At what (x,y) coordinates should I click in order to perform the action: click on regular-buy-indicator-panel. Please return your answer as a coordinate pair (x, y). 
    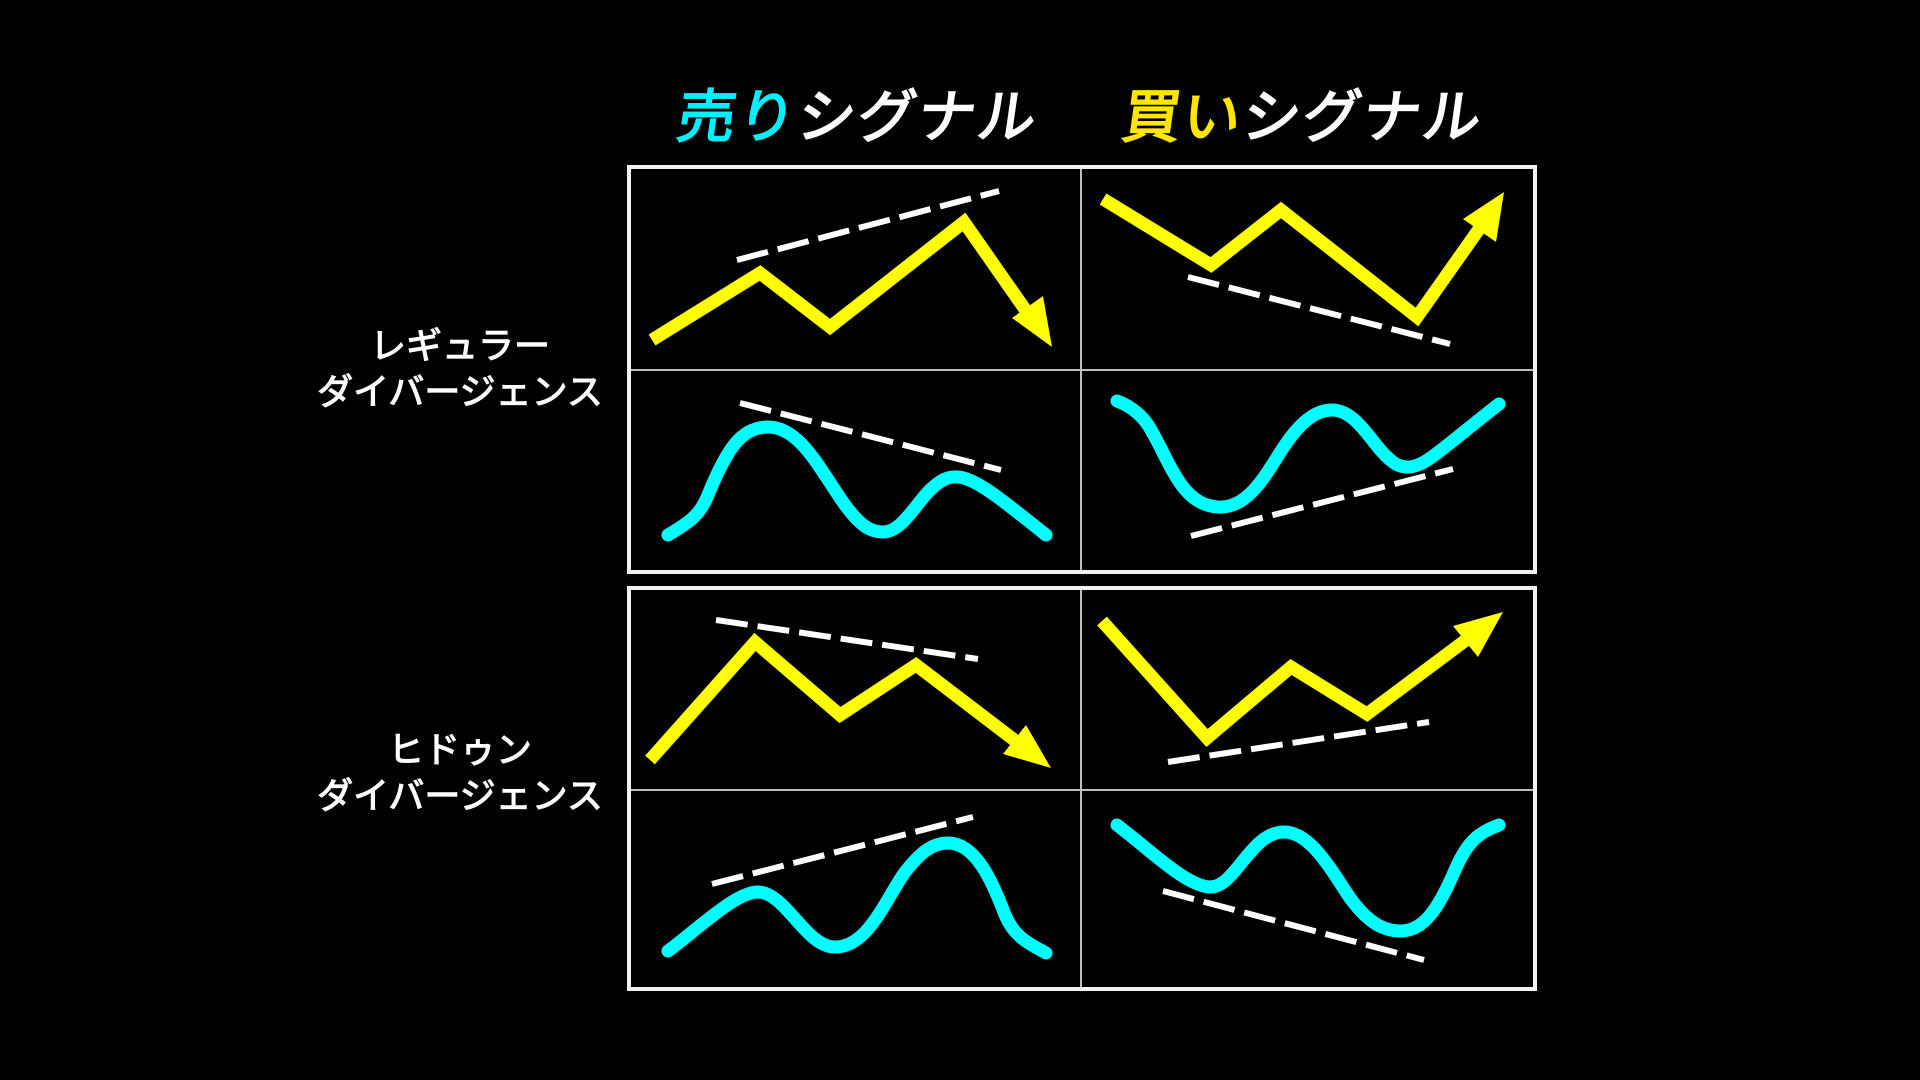
    Looking at the image, I should click on (1308, 466).